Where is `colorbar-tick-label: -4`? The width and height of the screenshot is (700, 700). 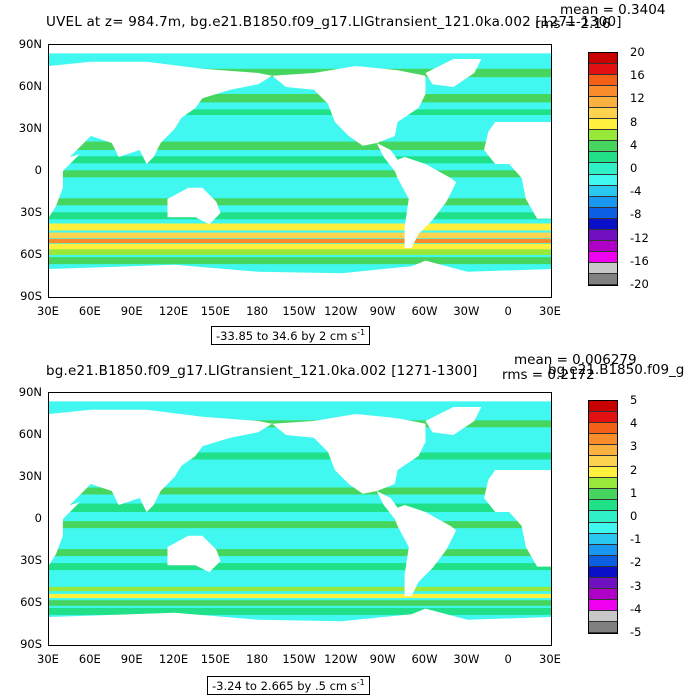 colorbar-tick-label: -4 is located at coordinates (636, 608).